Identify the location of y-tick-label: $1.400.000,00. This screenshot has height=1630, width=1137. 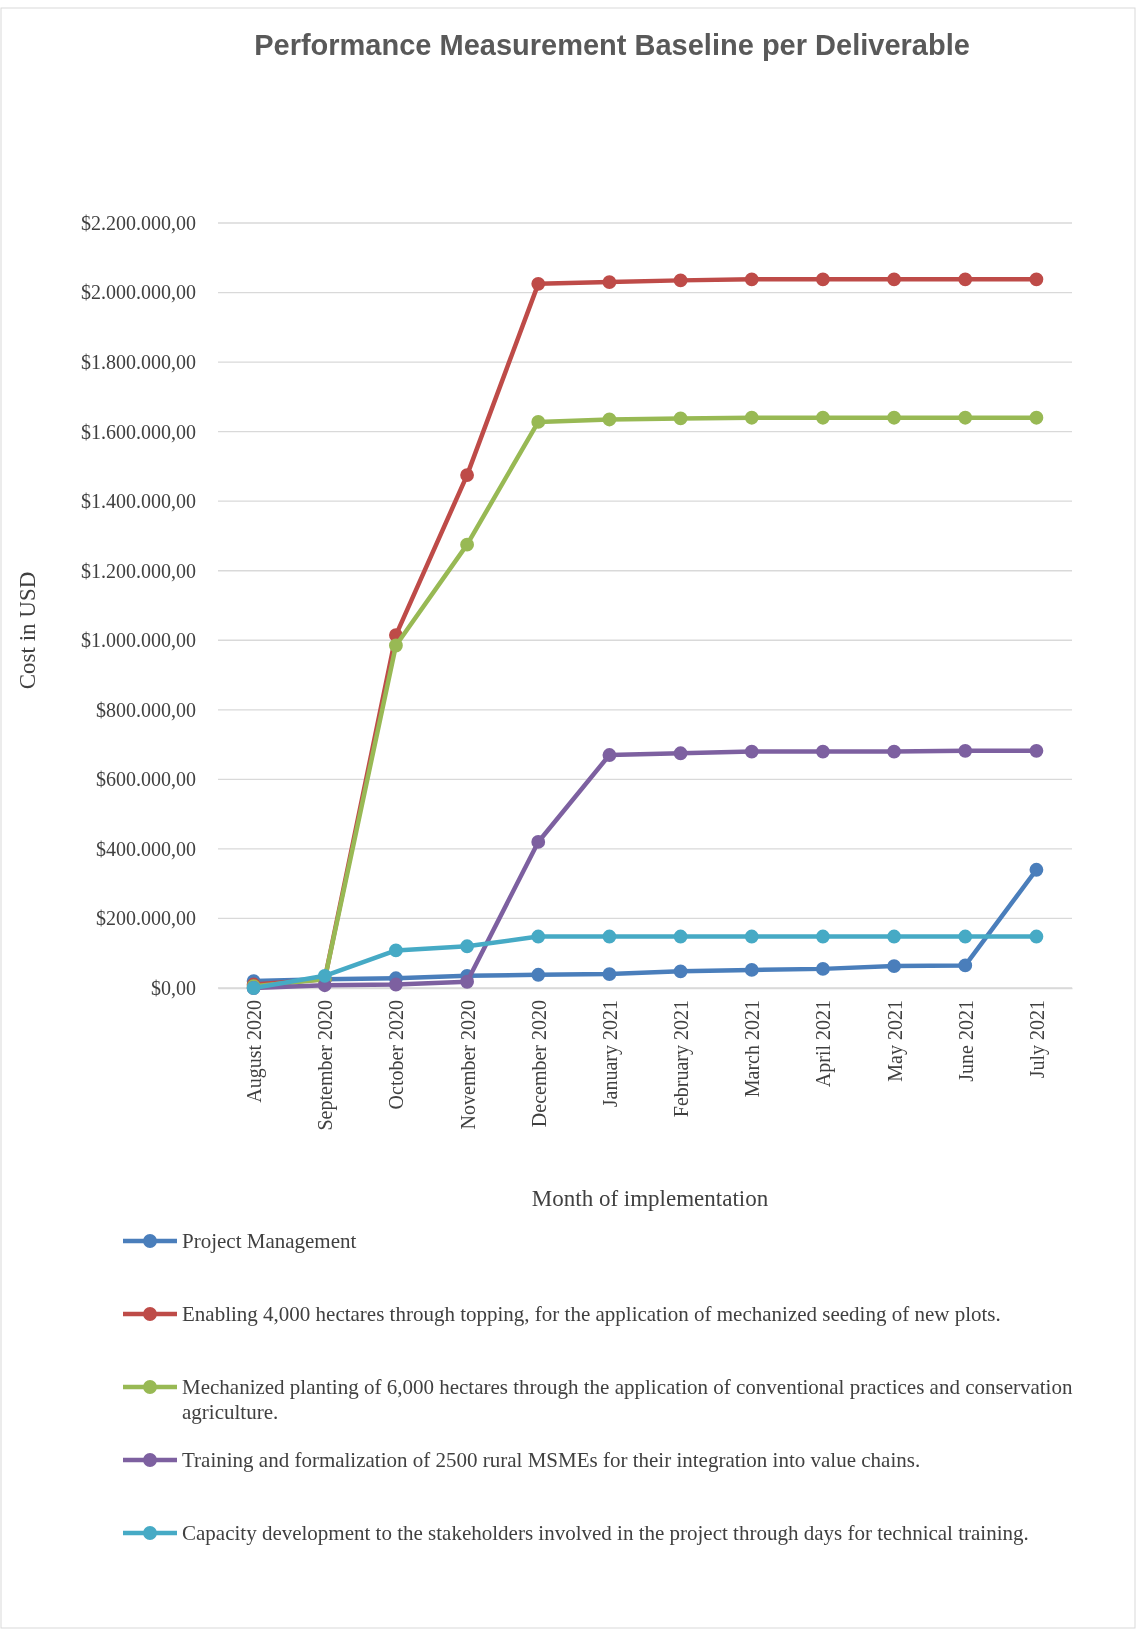
(138, 501).